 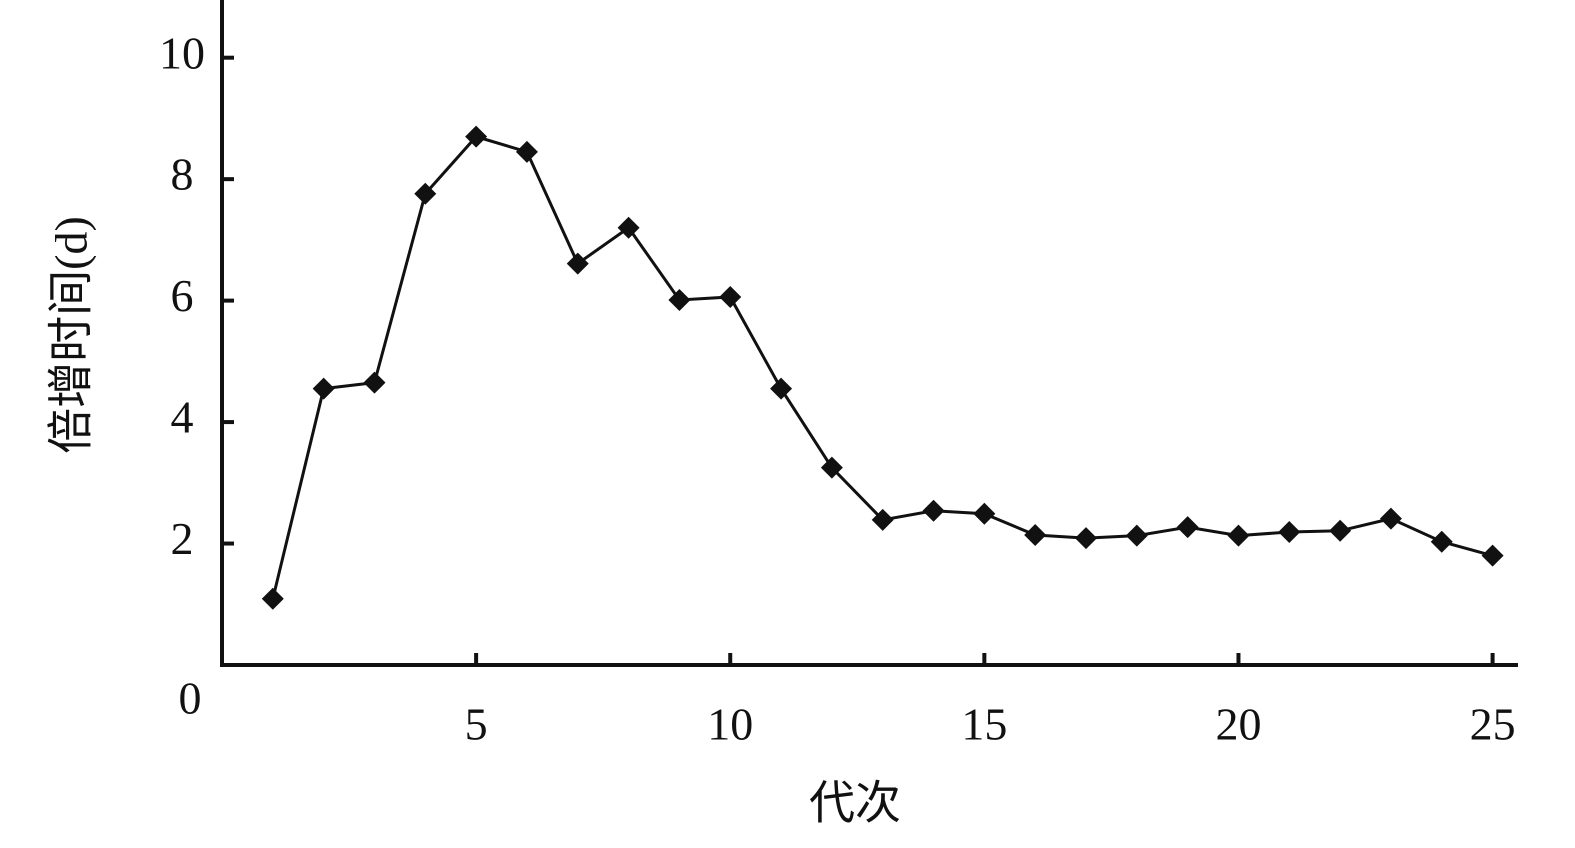 What do you see at coordinates (190, 698) in the screenshot?
I see `y-tick-label: 0` at bounding box center [190, 698].